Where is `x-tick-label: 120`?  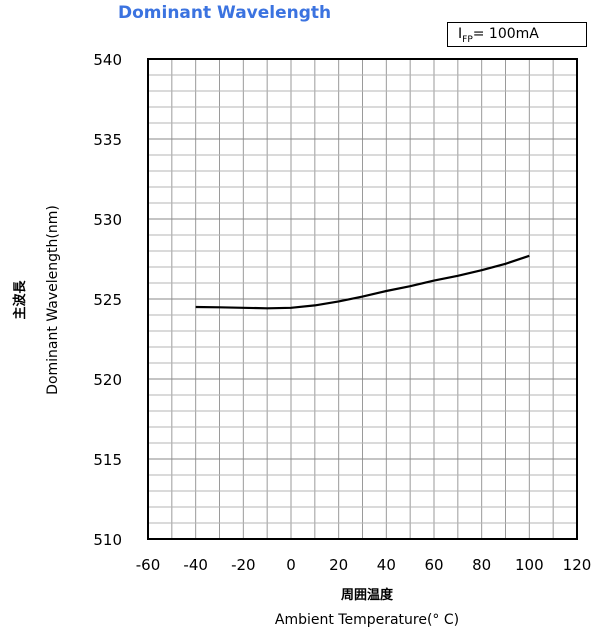 x-tick-label: 120 is located at coordinates (577, 565).